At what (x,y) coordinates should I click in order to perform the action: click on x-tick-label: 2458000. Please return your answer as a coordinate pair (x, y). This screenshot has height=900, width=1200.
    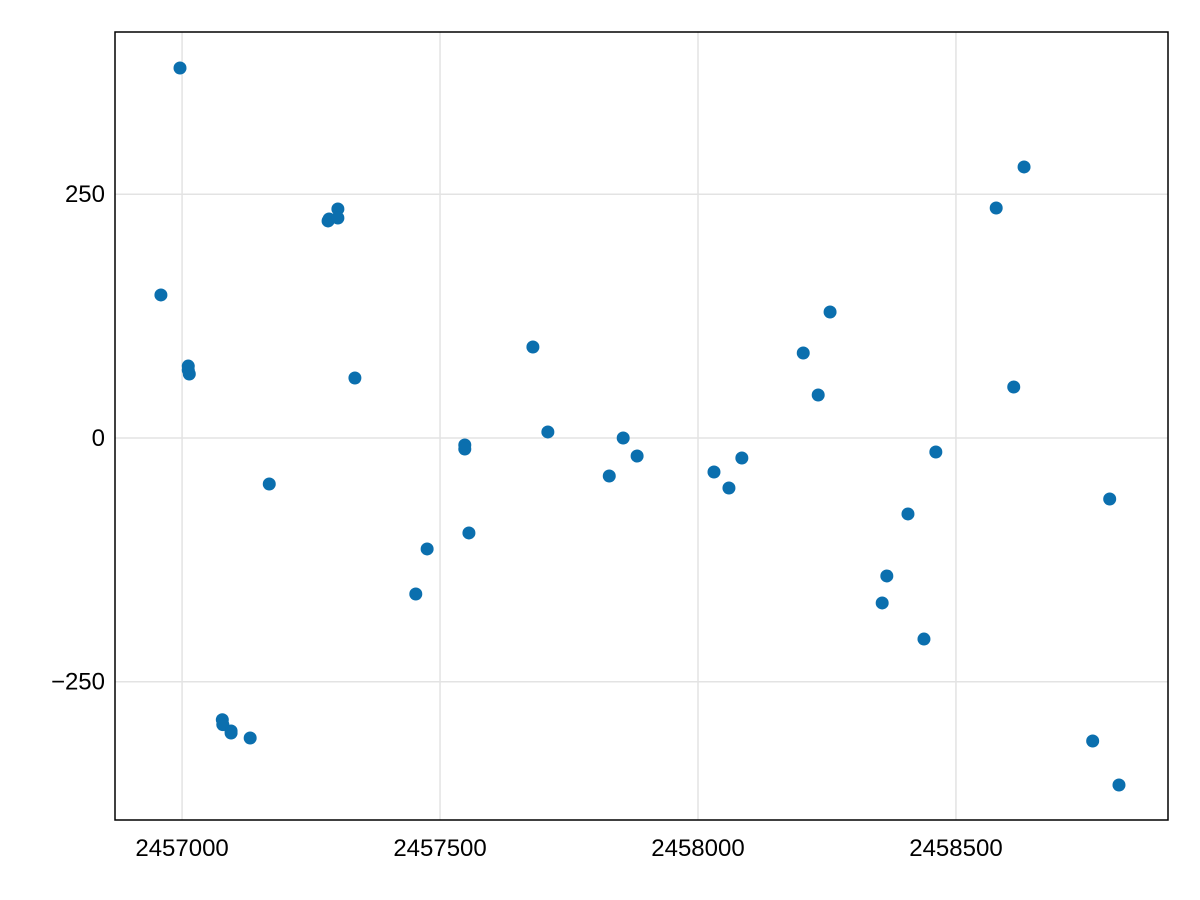
    Looking at the image, I should click on (697, 848).